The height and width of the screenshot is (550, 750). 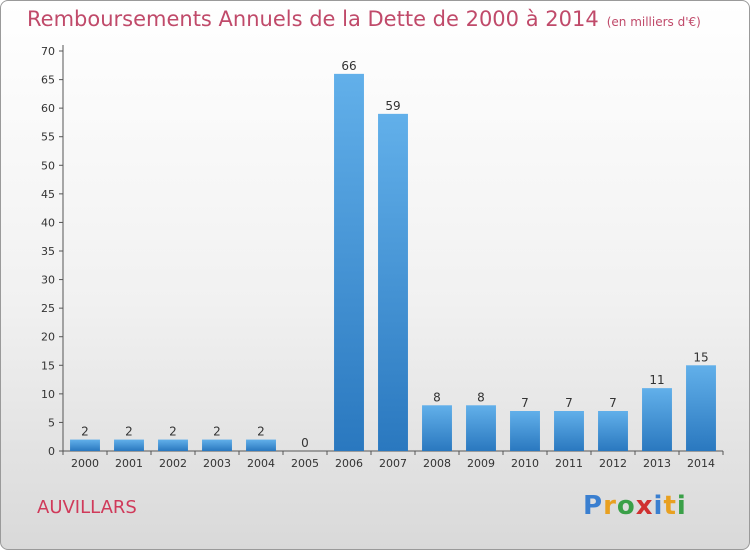 I want to click on x-tick-label: 2010, so click(x=525, y=463).